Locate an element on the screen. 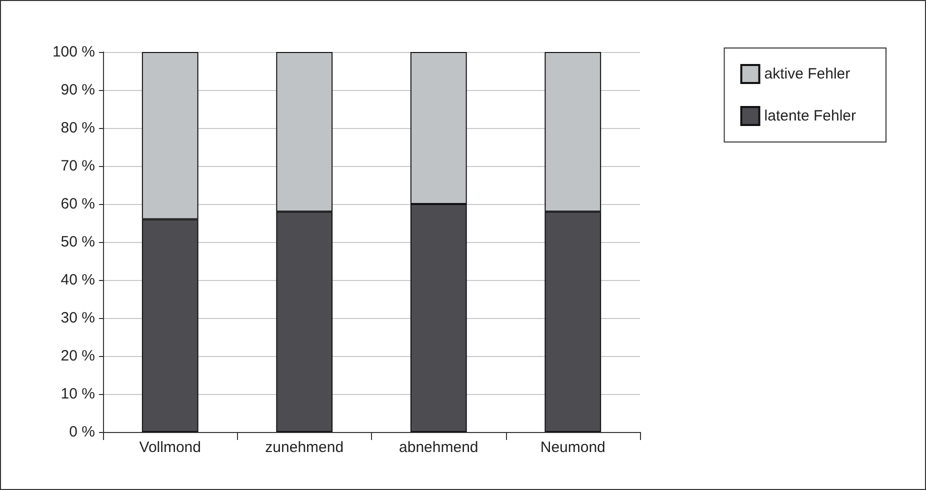  y-tick-label: 70 % is located at coordinates (77, 166).